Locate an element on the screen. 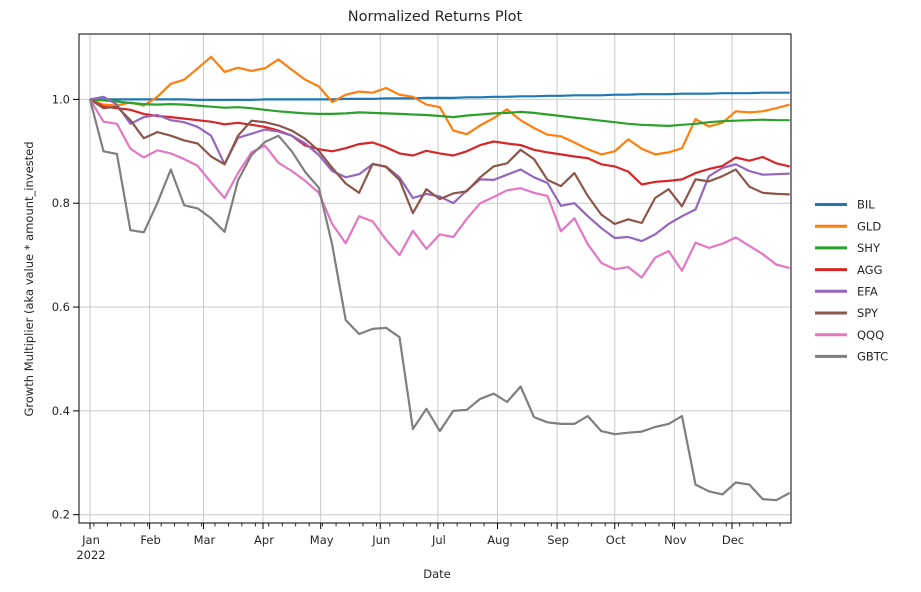  legend-label-AGG: AGG is located at coordinates (870, 270).